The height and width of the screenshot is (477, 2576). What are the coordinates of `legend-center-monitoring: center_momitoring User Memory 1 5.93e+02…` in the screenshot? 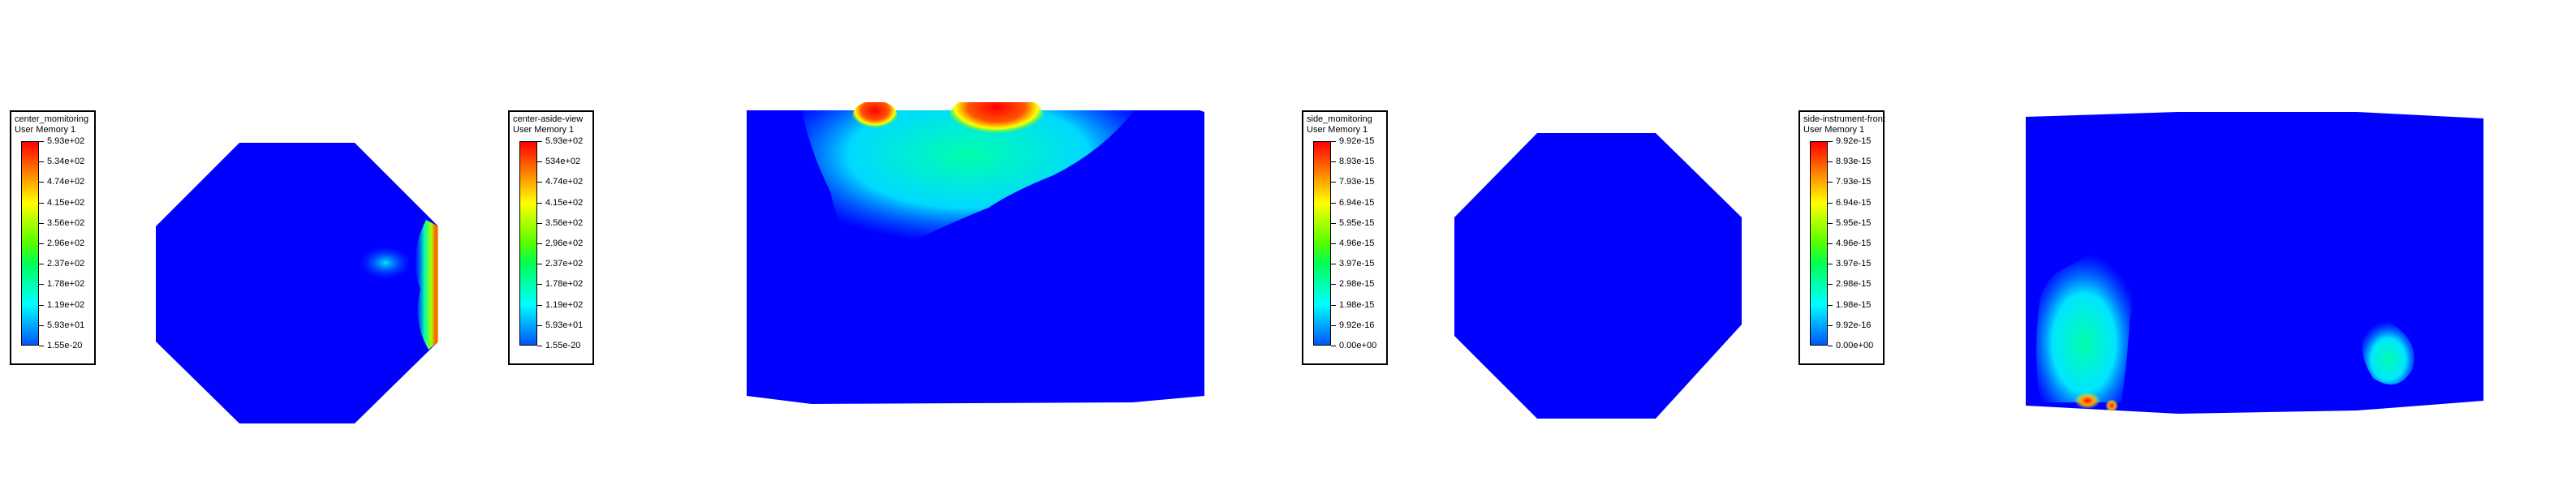 It's located at (53, 237).